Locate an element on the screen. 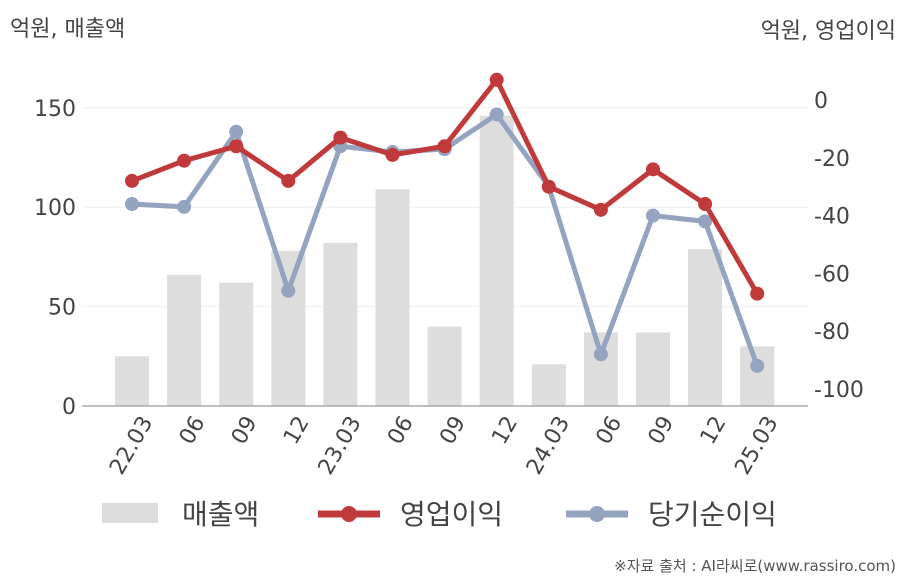  point-당기순이익-22.03 is located at coordinates (132, 204).